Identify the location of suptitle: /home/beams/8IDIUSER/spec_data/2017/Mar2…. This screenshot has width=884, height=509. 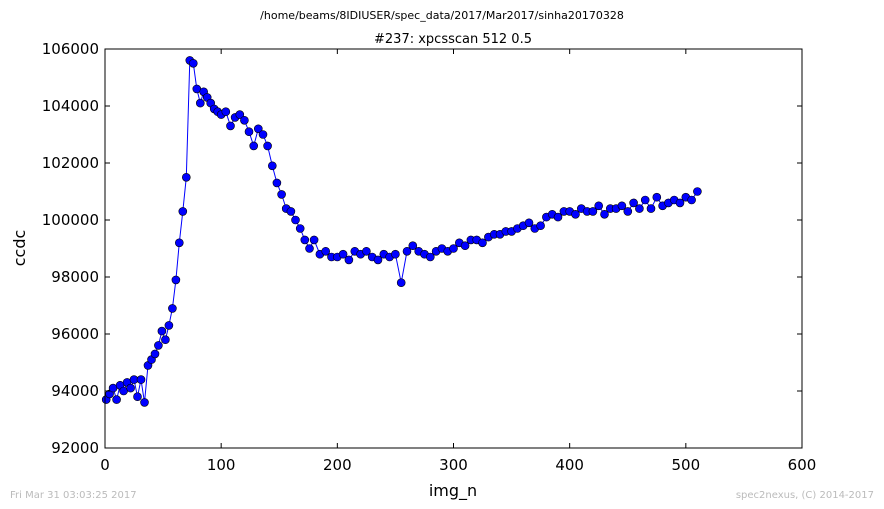
(442, 15).